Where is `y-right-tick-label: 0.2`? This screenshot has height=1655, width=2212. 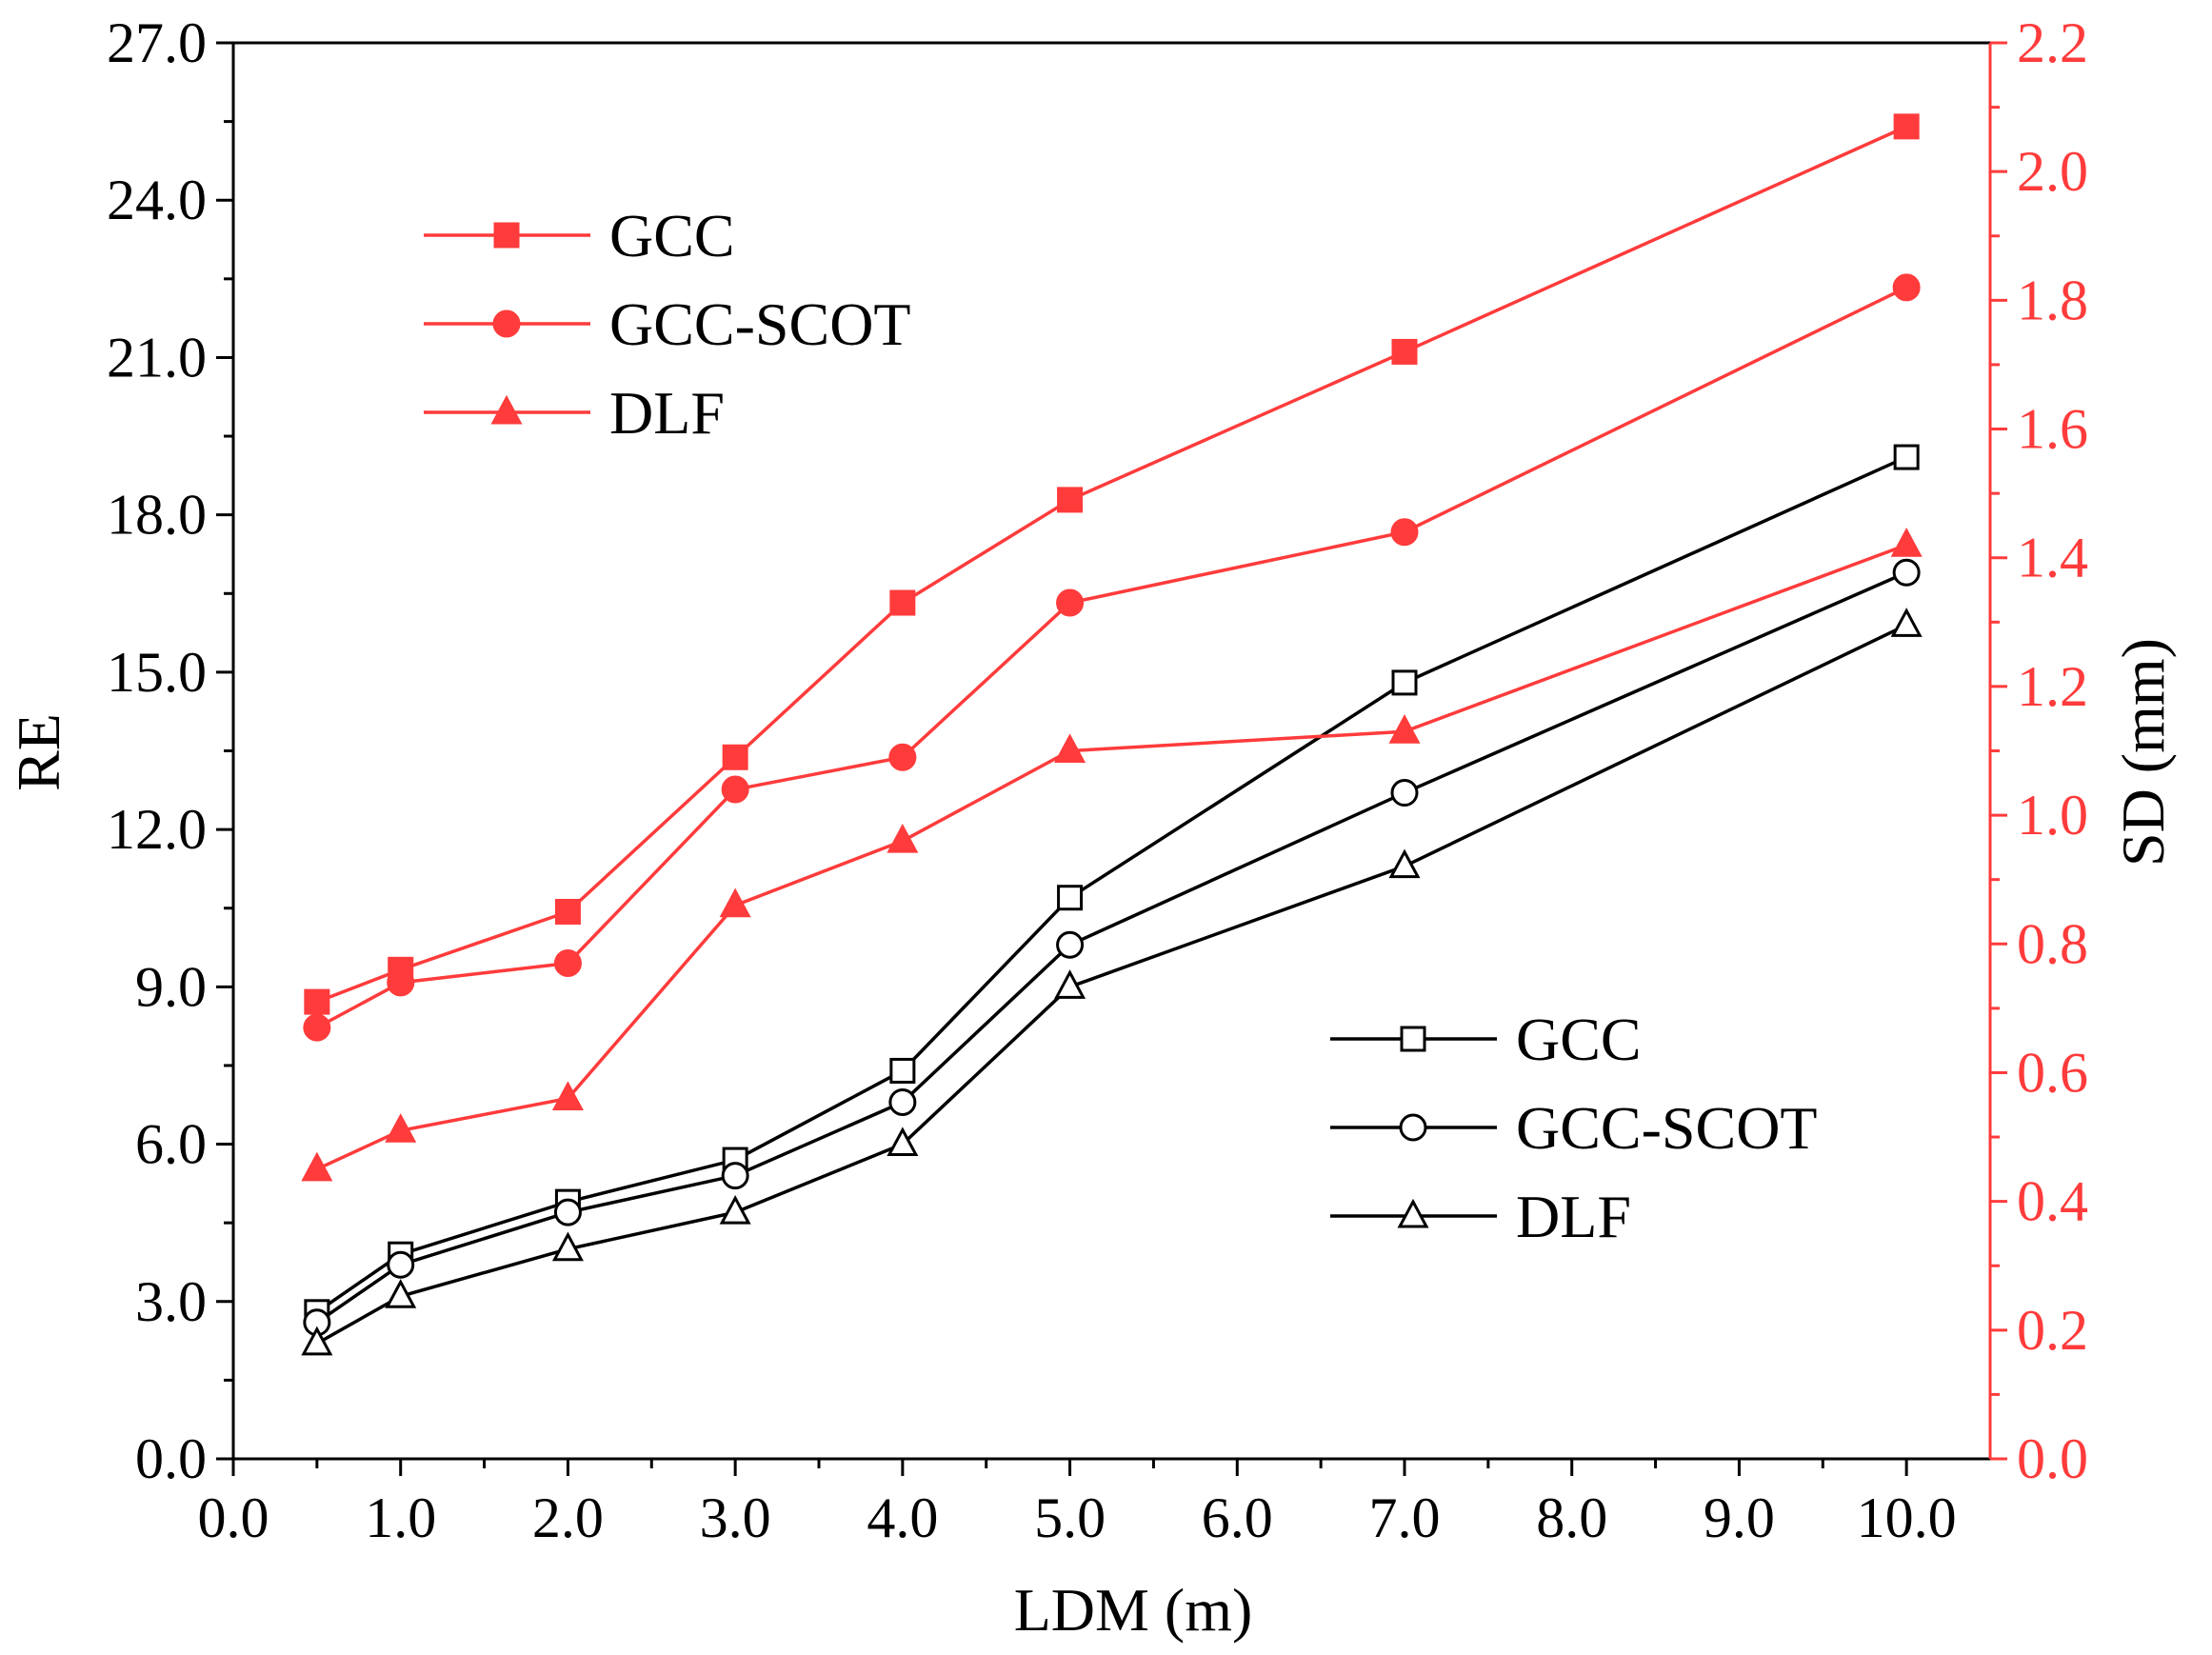 y-right-tick-label: 0.2 is located at coordinates (2052, 1330).